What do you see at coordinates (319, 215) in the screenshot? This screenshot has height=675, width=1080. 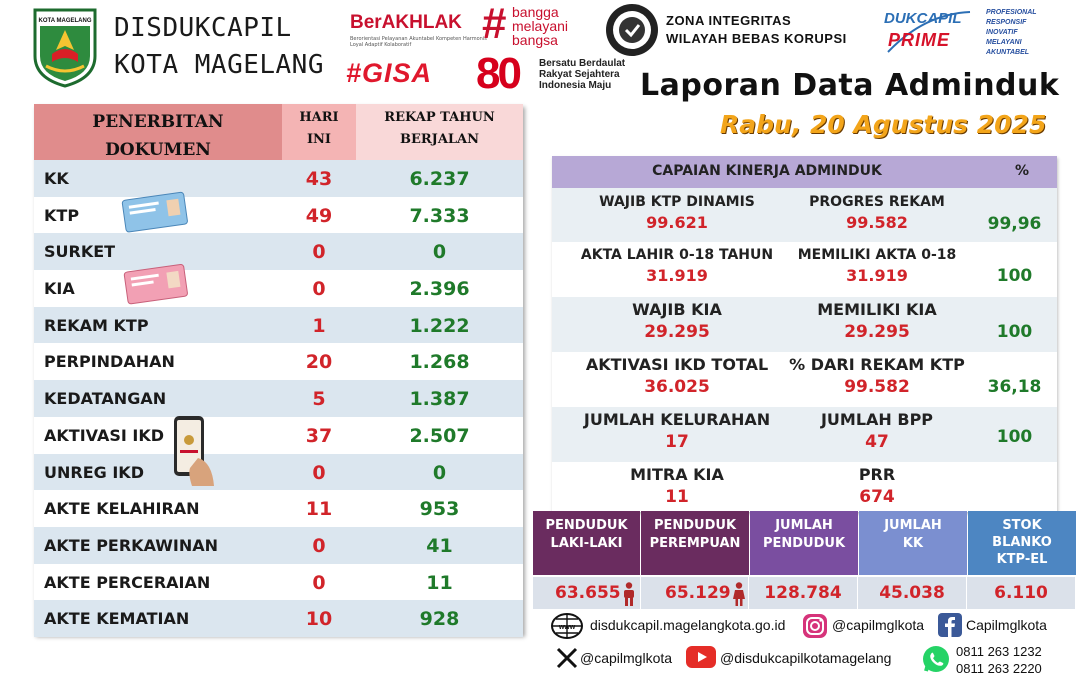 I see `doc-today: 49` at bounding box center [319, 215].